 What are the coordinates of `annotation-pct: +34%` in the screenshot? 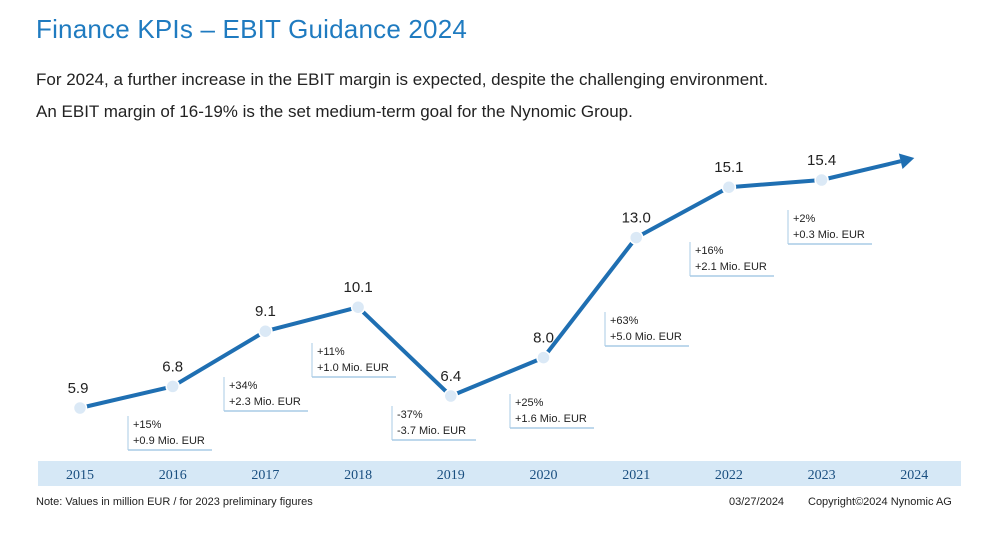 It's located at (243, 386).